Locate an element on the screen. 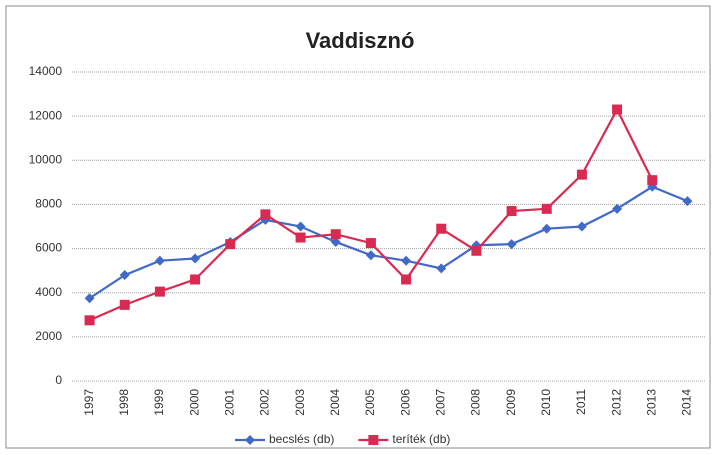 Image resolution: width=717 pixels, height=455 pixels. x-tick-label: 1998 is located at coordinates (124, 402).